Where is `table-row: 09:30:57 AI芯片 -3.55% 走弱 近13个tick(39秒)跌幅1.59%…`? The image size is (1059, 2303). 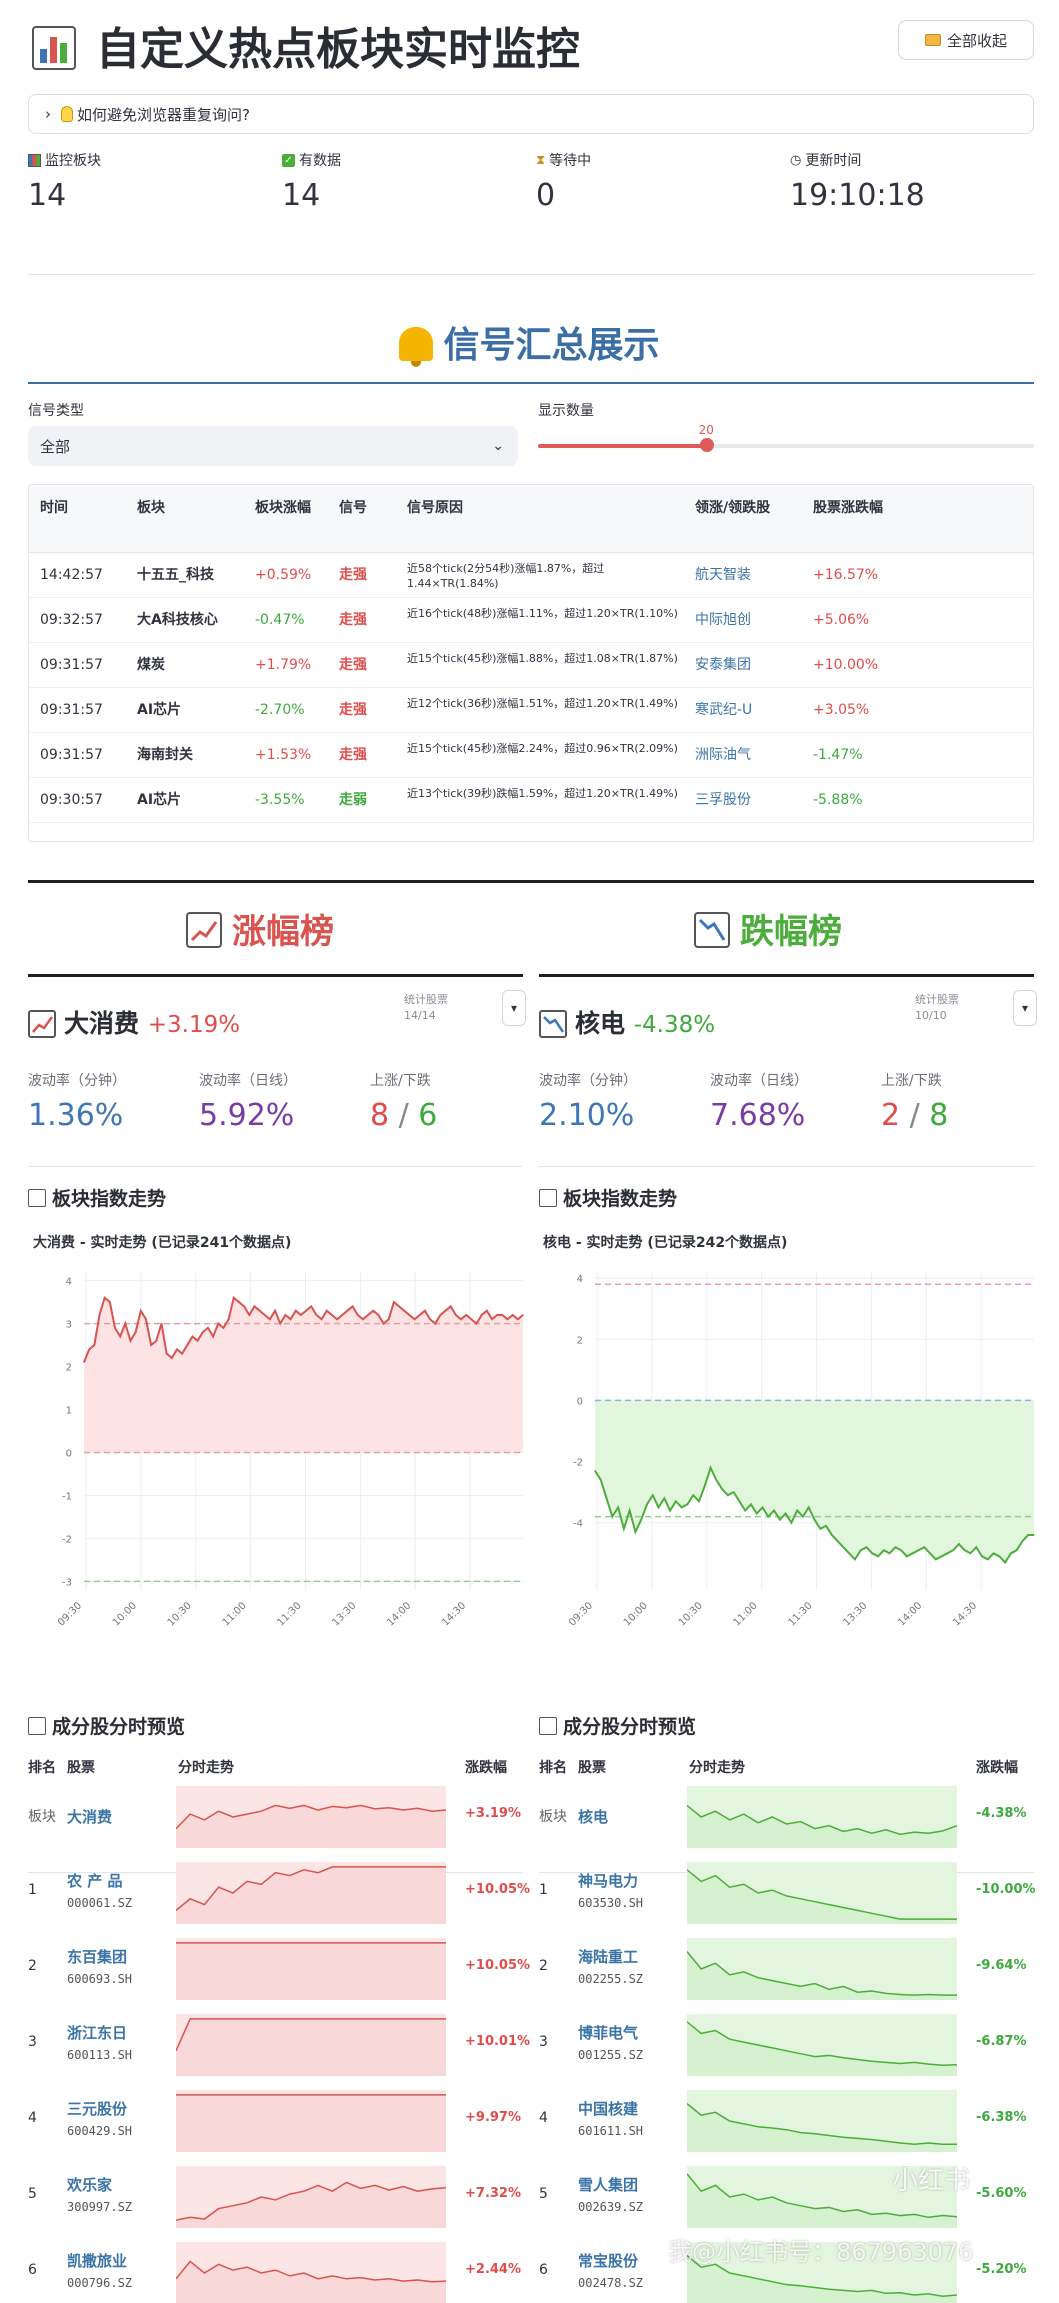 table-row: 09:30:57 AI芯片 -3.55% 走弱 近13个tick(39秒)跌幅1.59%… is located at coordinates (531, 800).